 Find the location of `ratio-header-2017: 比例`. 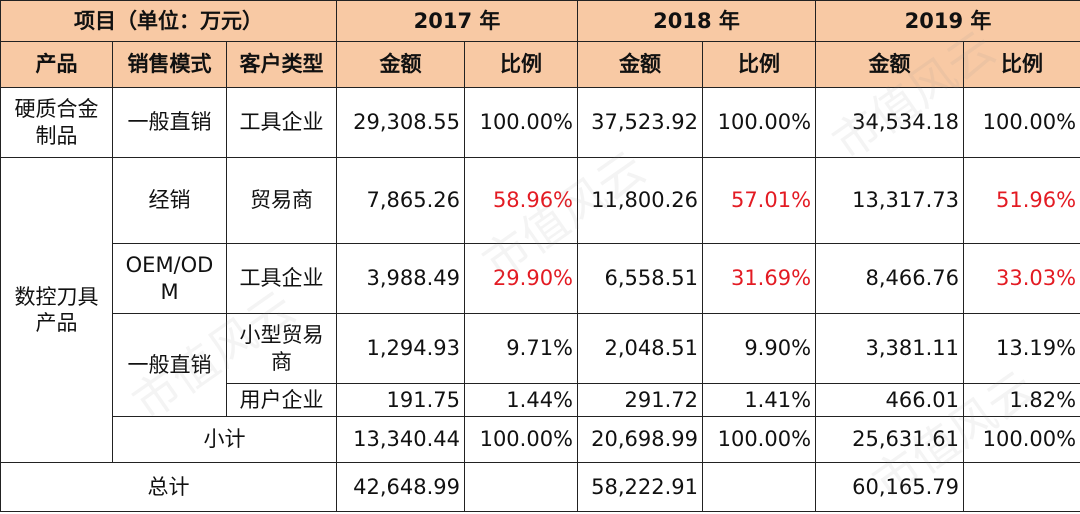

ratio-header-2017: 比例 is located at coordinates (521, 64).